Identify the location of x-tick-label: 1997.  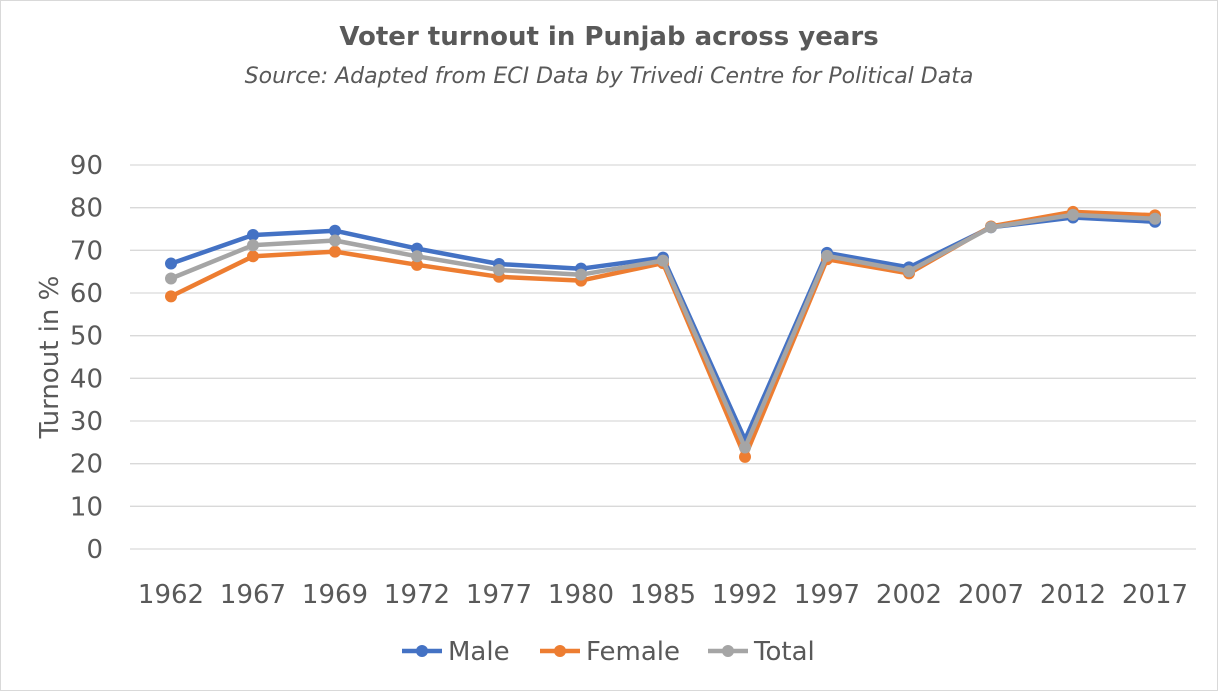
(827, 595).